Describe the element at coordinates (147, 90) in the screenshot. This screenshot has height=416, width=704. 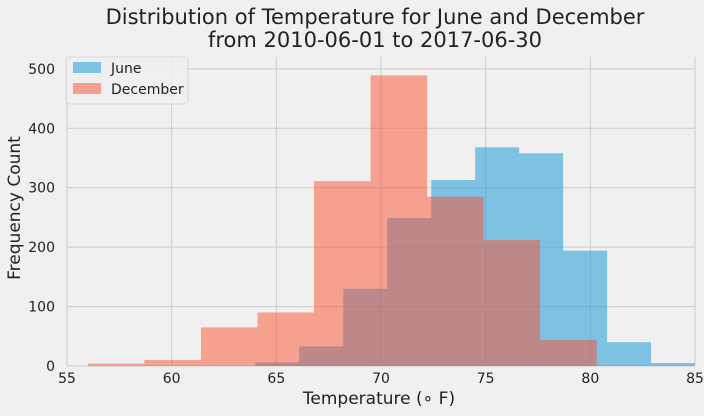
I see `december-legend-label: December` at that location.